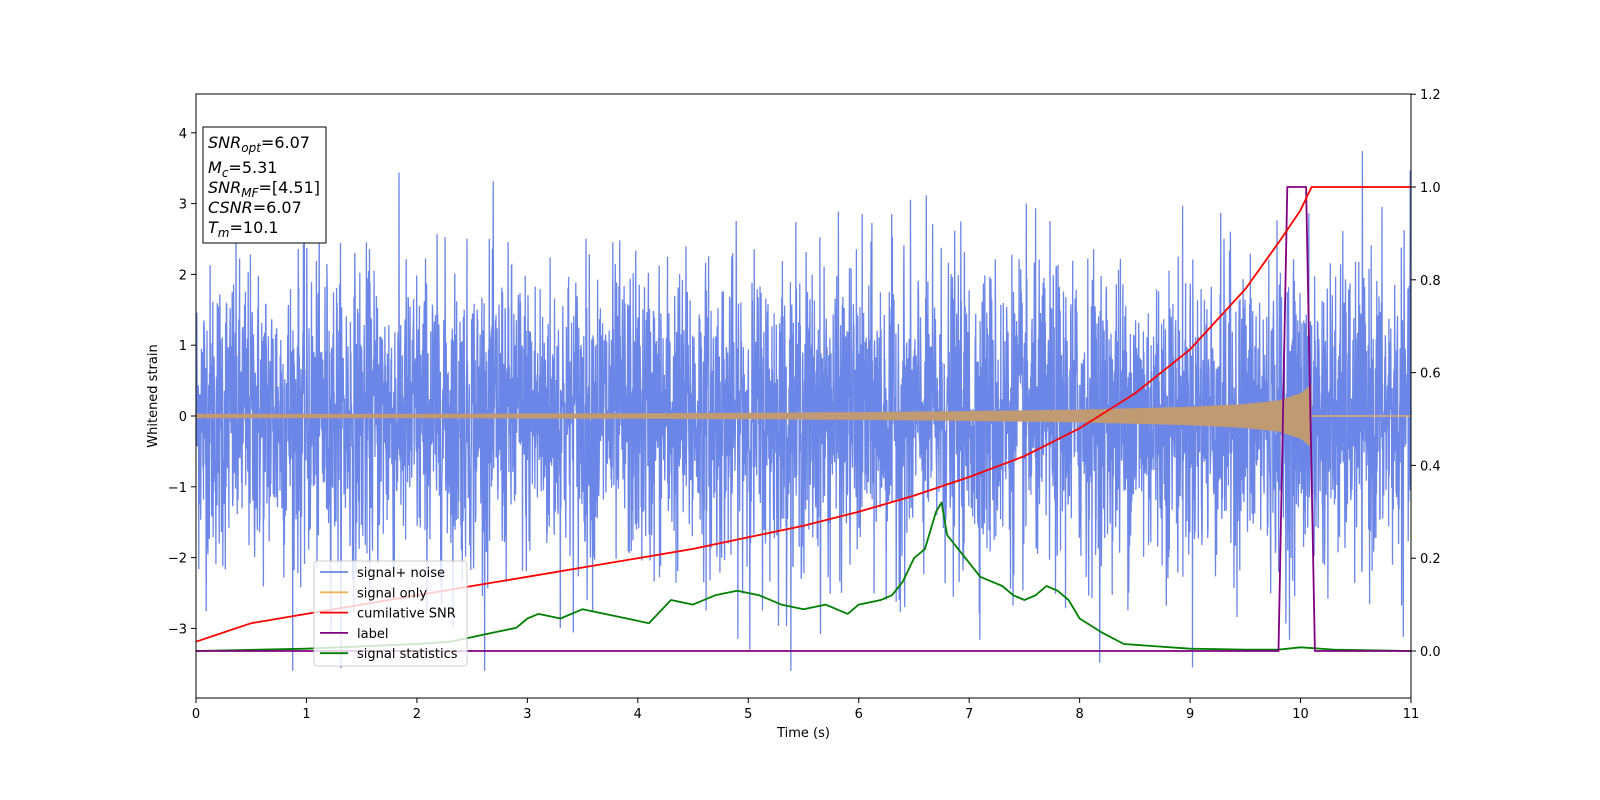  I want to click on y-axis-label: Whitened strain, so click(153, 395).